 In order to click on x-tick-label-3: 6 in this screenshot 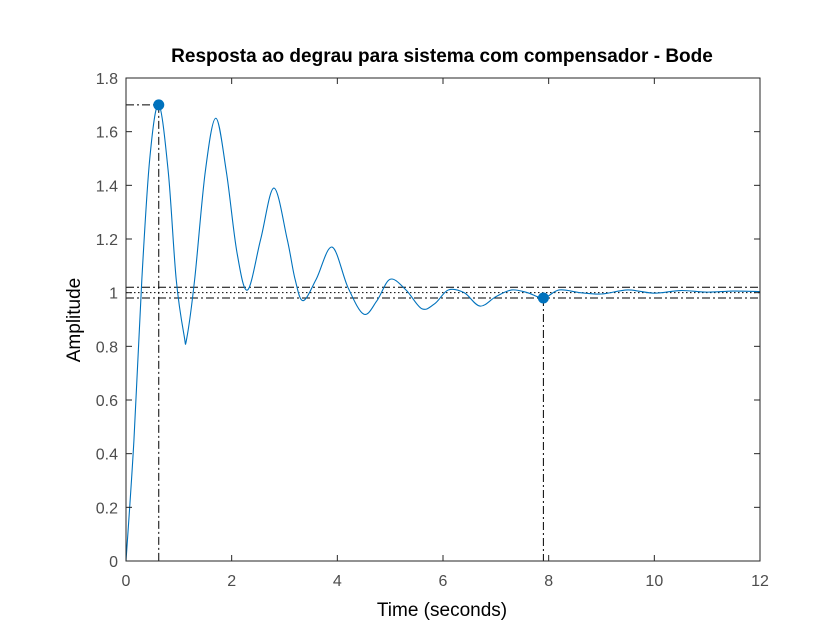, I will do `click(443, 581)`.